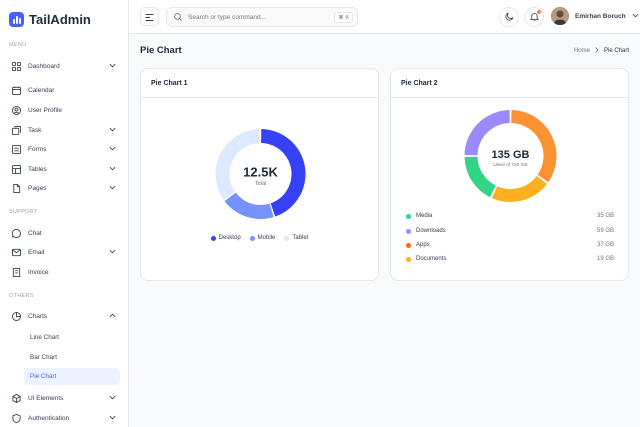 This screenshot has height=427, width=640. I want to click on legend-row-downloads: Downloads 59 GB, so click(510, 231).